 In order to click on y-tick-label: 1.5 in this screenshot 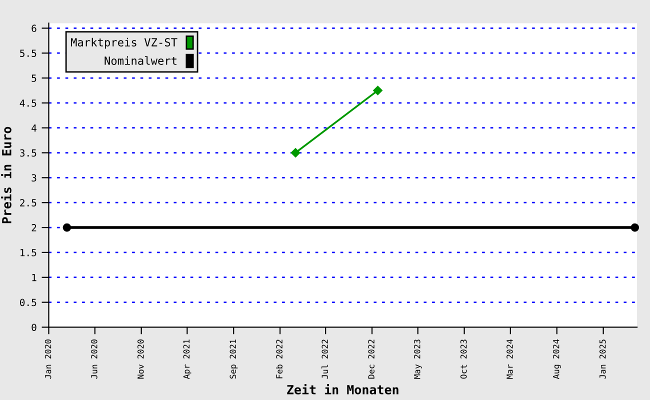, I will do `click(28, 252)`.